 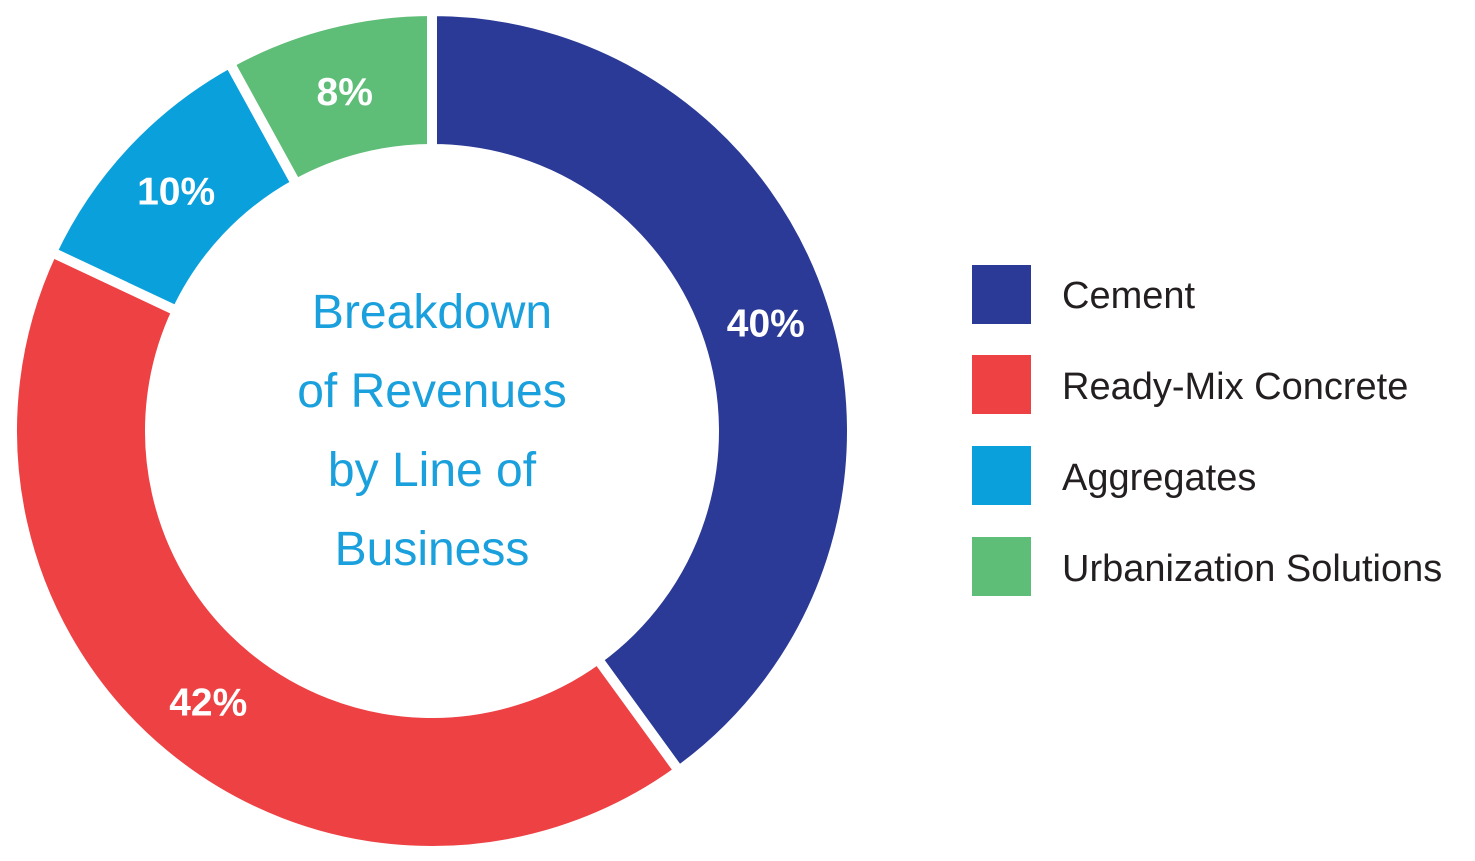 I want to click on slice-urbanization-solutions, so click(x=329, y=98).